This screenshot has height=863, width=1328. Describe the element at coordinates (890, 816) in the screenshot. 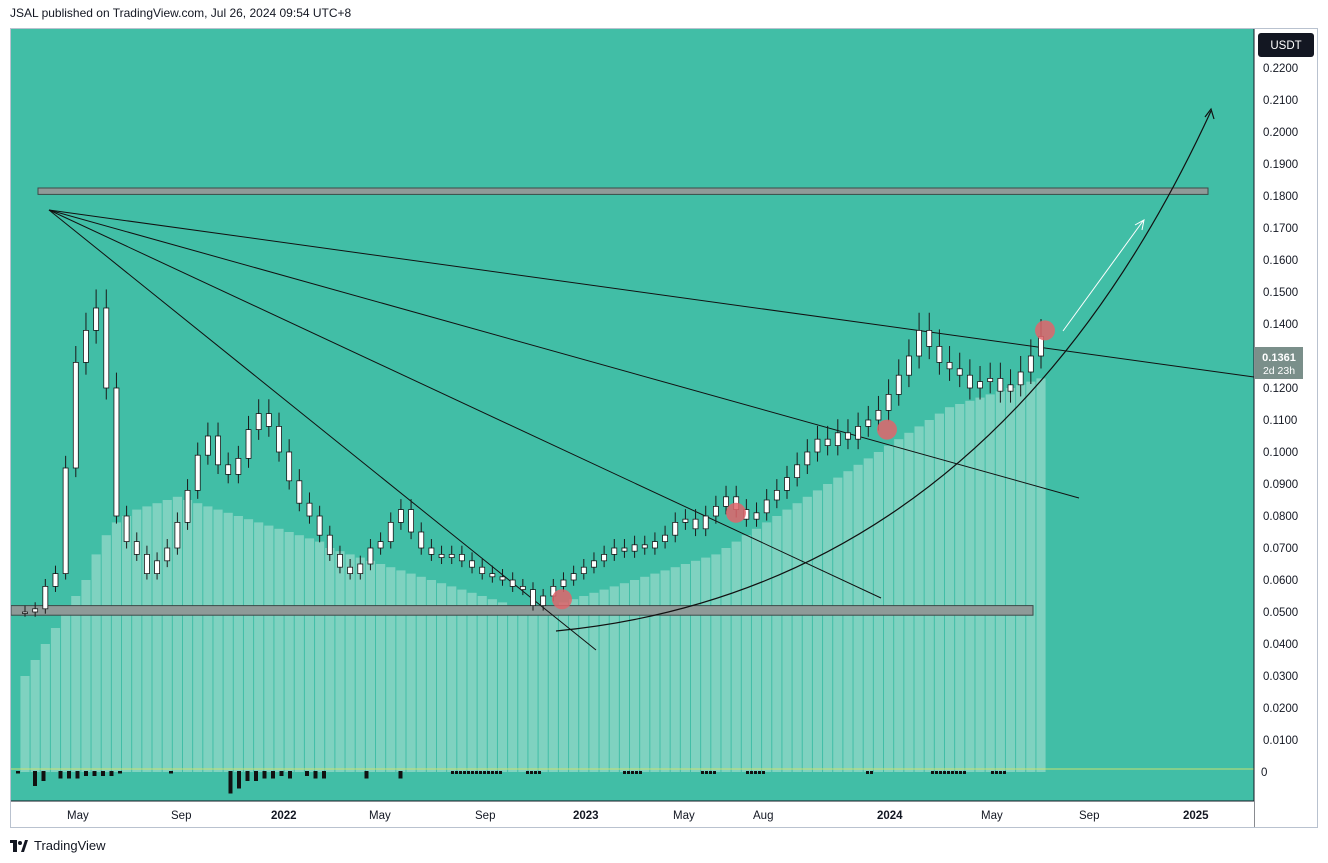

I see `time-tick-label: 2024` at that location.